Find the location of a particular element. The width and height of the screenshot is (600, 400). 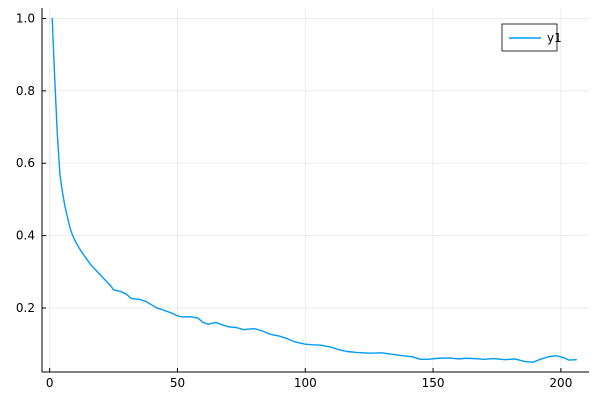

x-tick-label: 50 is located at coordinates (177, 383).